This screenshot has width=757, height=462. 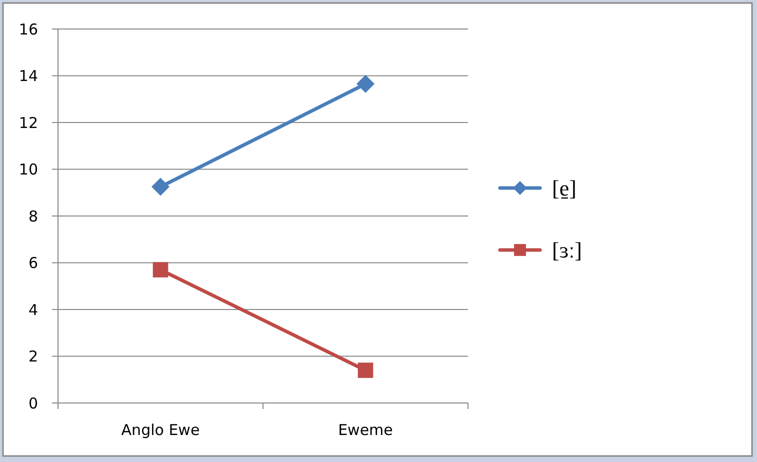 I want to click on y-tick-label: 0, so click(x=33, y=403).